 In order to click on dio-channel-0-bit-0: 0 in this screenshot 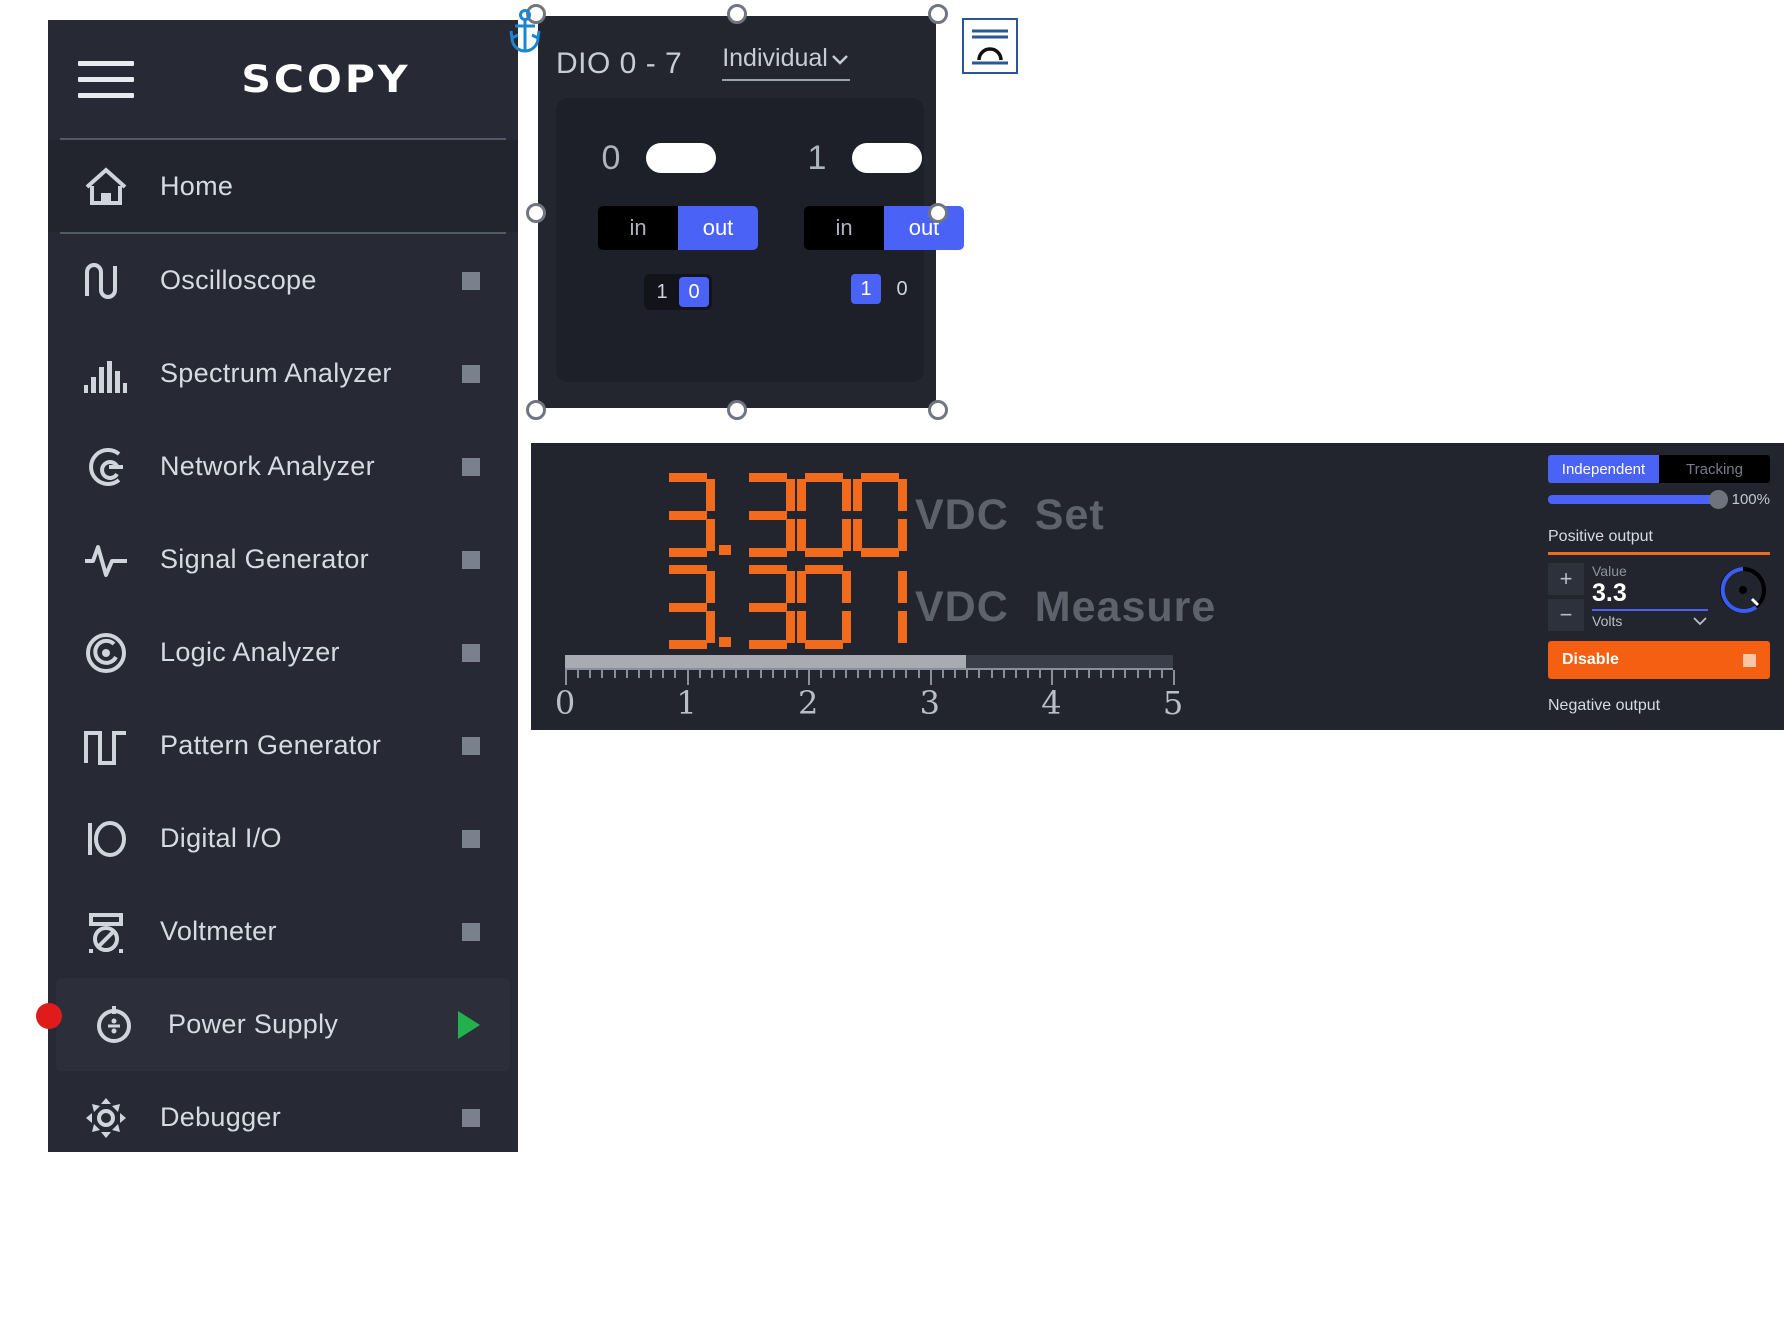, I will do `click(694, 292)`.